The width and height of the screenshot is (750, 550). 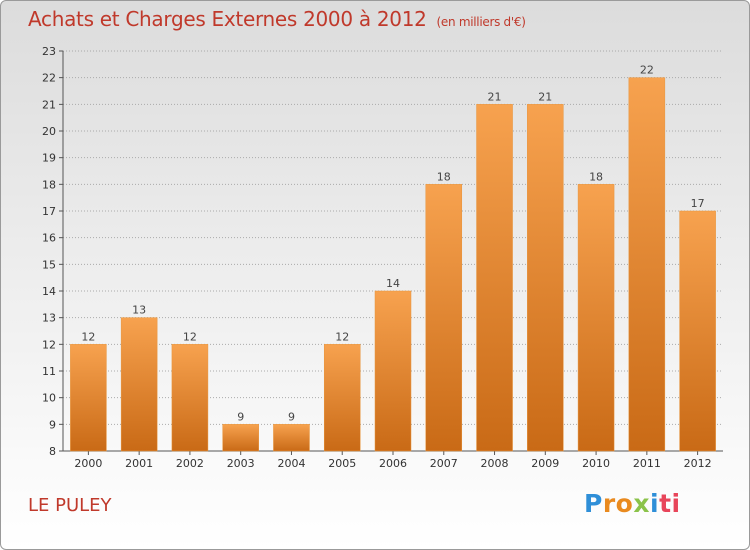 I want to click on x-tick-label-2008: 2008, so click(x=495, y=463).